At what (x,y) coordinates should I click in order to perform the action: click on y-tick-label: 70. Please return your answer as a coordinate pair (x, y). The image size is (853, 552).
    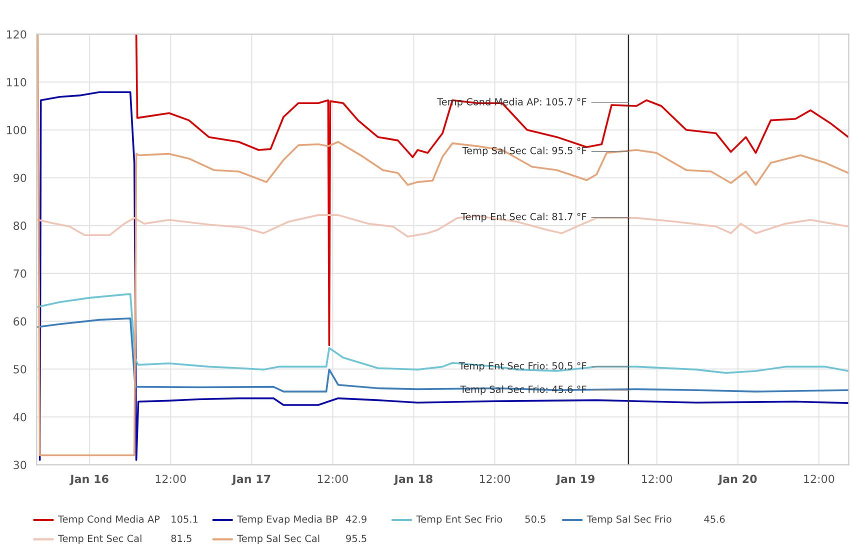
    Looking at the image, I should click on (20, 273).